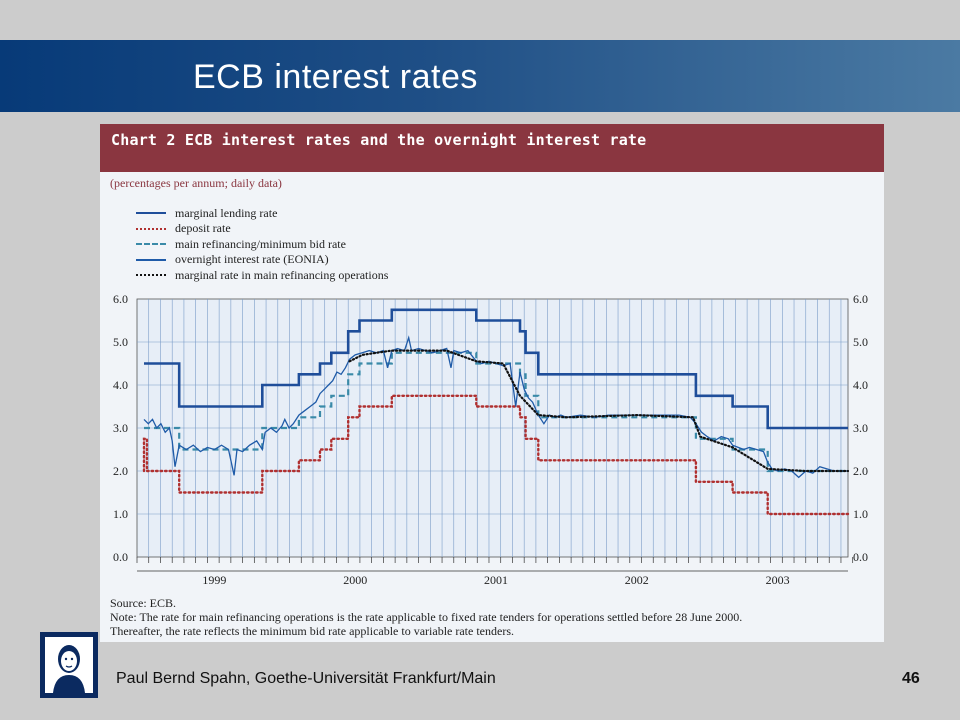 Image resolution: width=960 pixels, height=720 pixels. I want to click on legend-label: main refinancing/minimum bid rate, so click(260, 243).